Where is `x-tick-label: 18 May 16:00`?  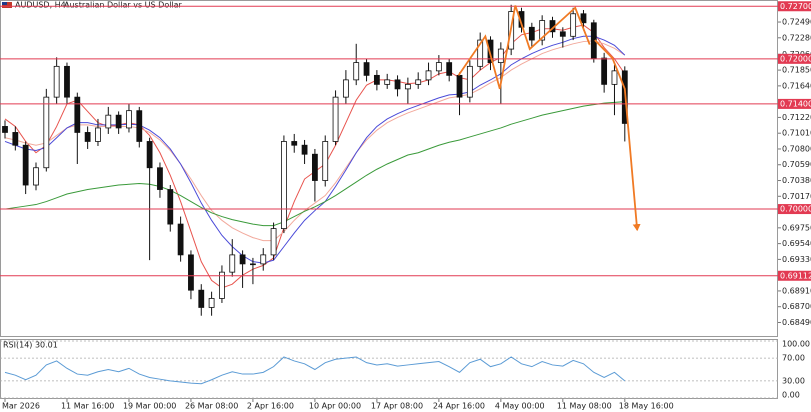
x-tick-label: 18 May 16:00 is located at coordinates (646, 406).